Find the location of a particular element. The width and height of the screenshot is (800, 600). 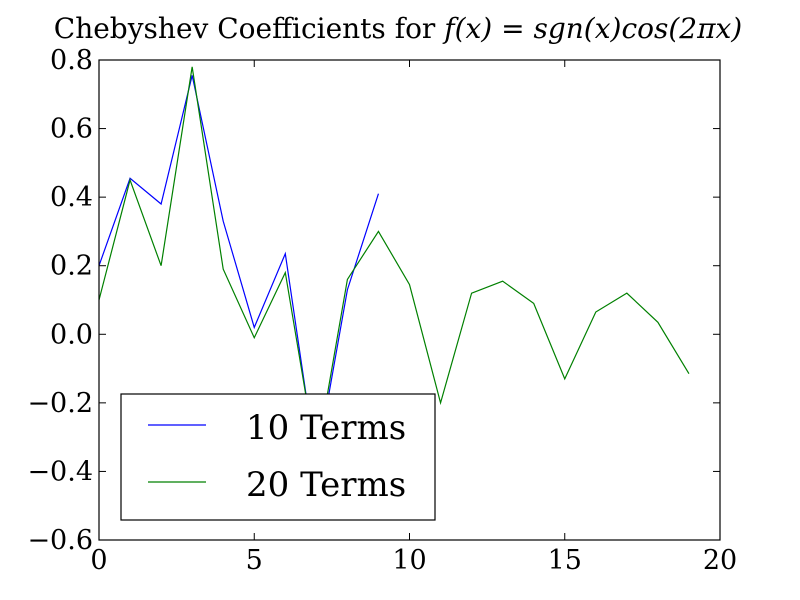

chart-title-formula: f(x) = sgn(x)cos(2πx) is located at coordinates (592, 28).